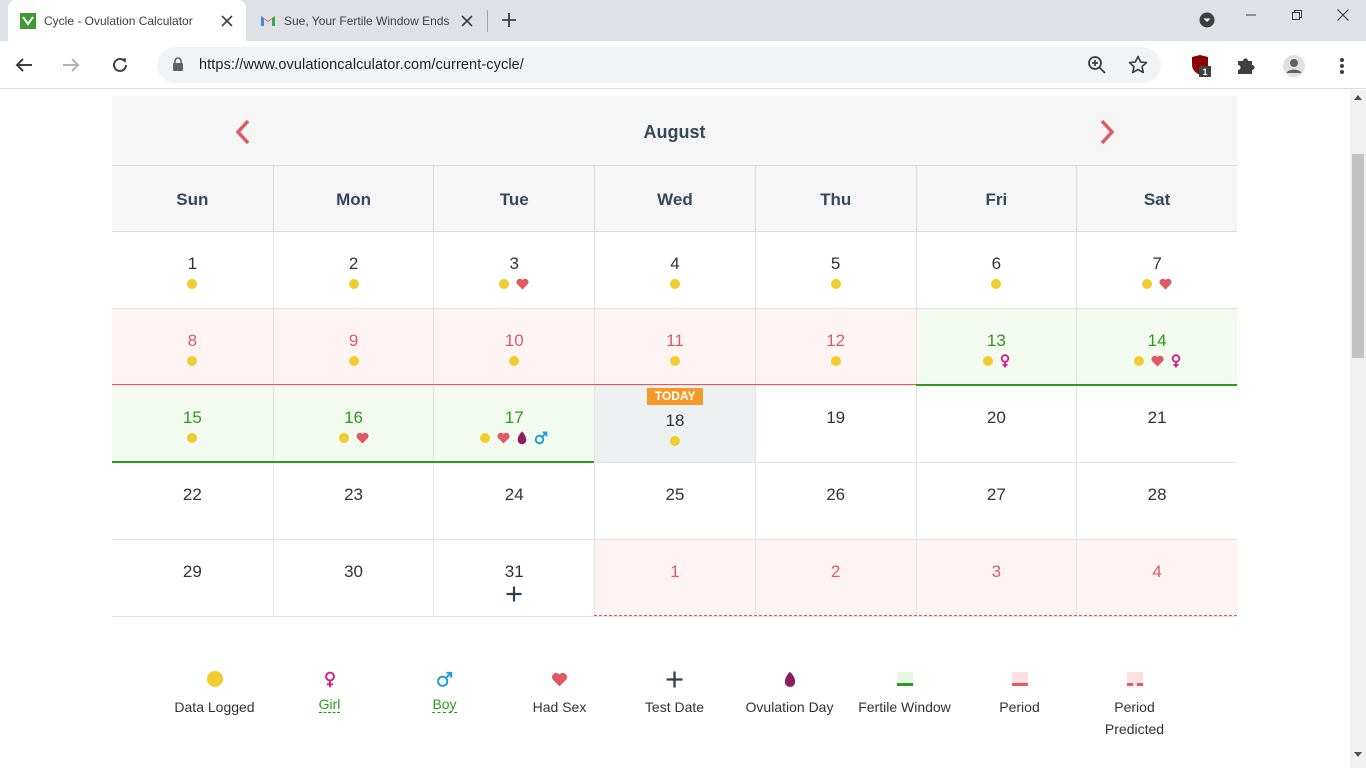 Image resolution: width=1366 pixels, height=768 pixels. What do you see at coordinates (1156, 424) in the screenshot?
I see `calendar-day-cell: 21` at bounding box center [1156, 424].